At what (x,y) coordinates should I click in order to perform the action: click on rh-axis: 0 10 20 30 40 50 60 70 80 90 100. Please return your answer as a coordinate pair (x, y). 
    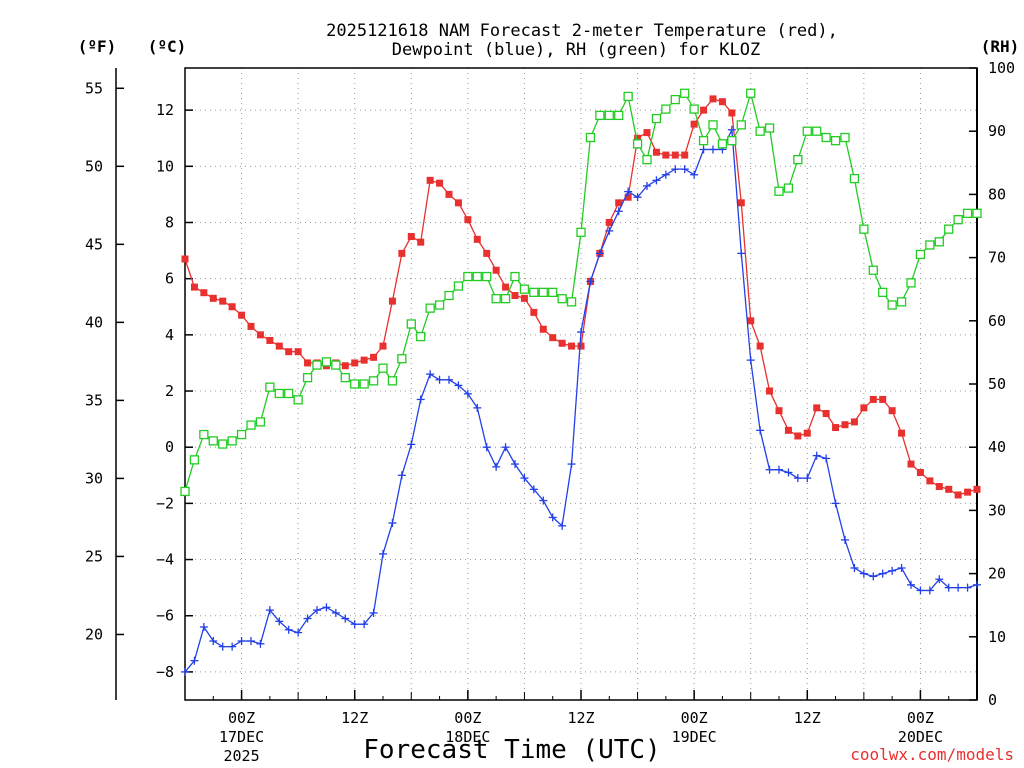
    Looking at the image, I should click on (992, 384).